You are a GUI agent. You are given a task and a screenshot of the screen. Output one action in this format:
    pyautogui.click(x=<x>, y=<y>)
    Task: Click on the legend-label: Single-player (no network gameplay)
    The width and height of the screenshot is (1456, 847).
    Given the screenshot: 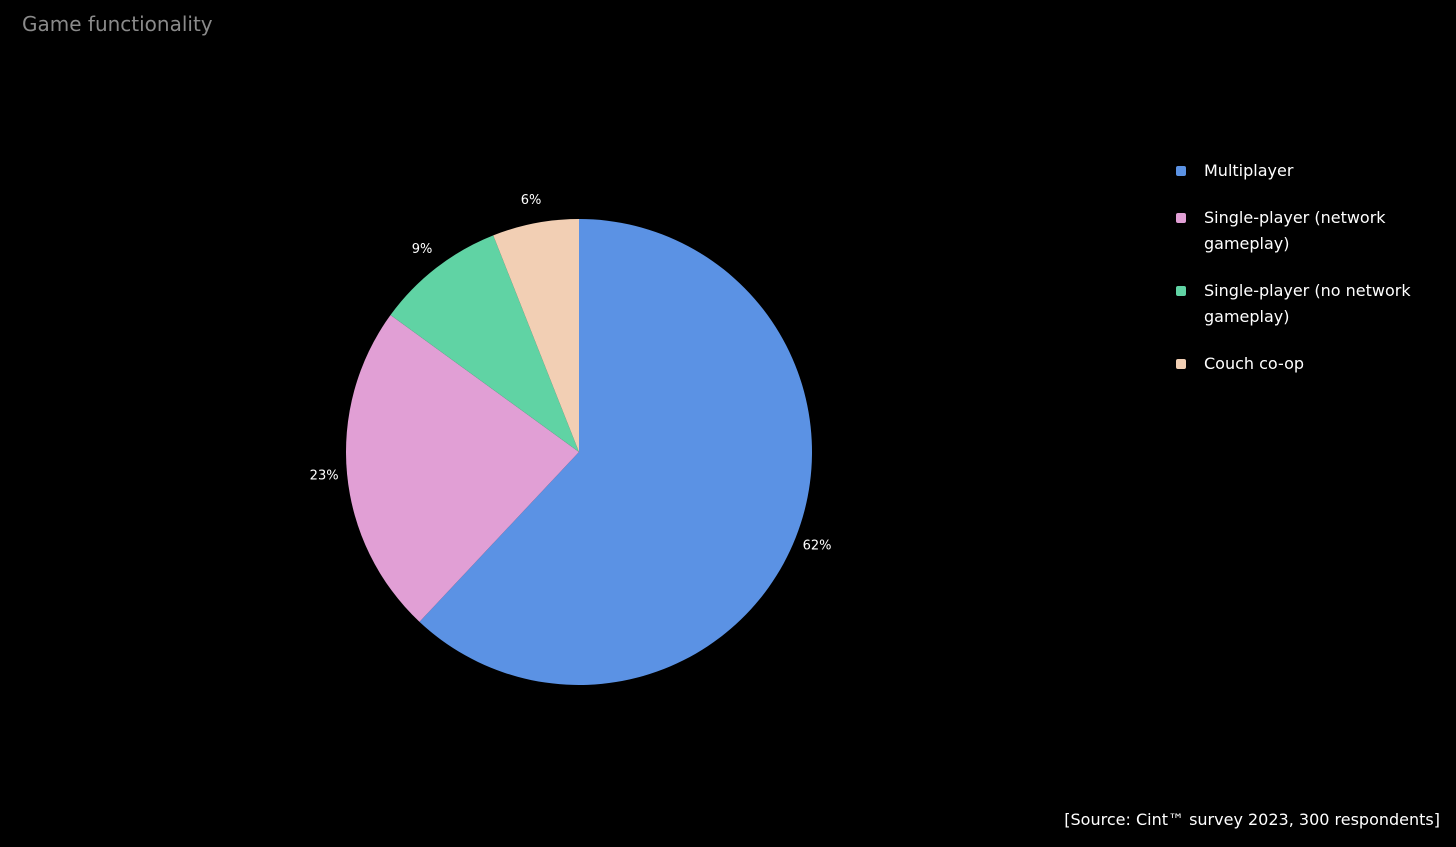 What is the action you would take?
    pyautogui.click(x=1307, y=303)
    